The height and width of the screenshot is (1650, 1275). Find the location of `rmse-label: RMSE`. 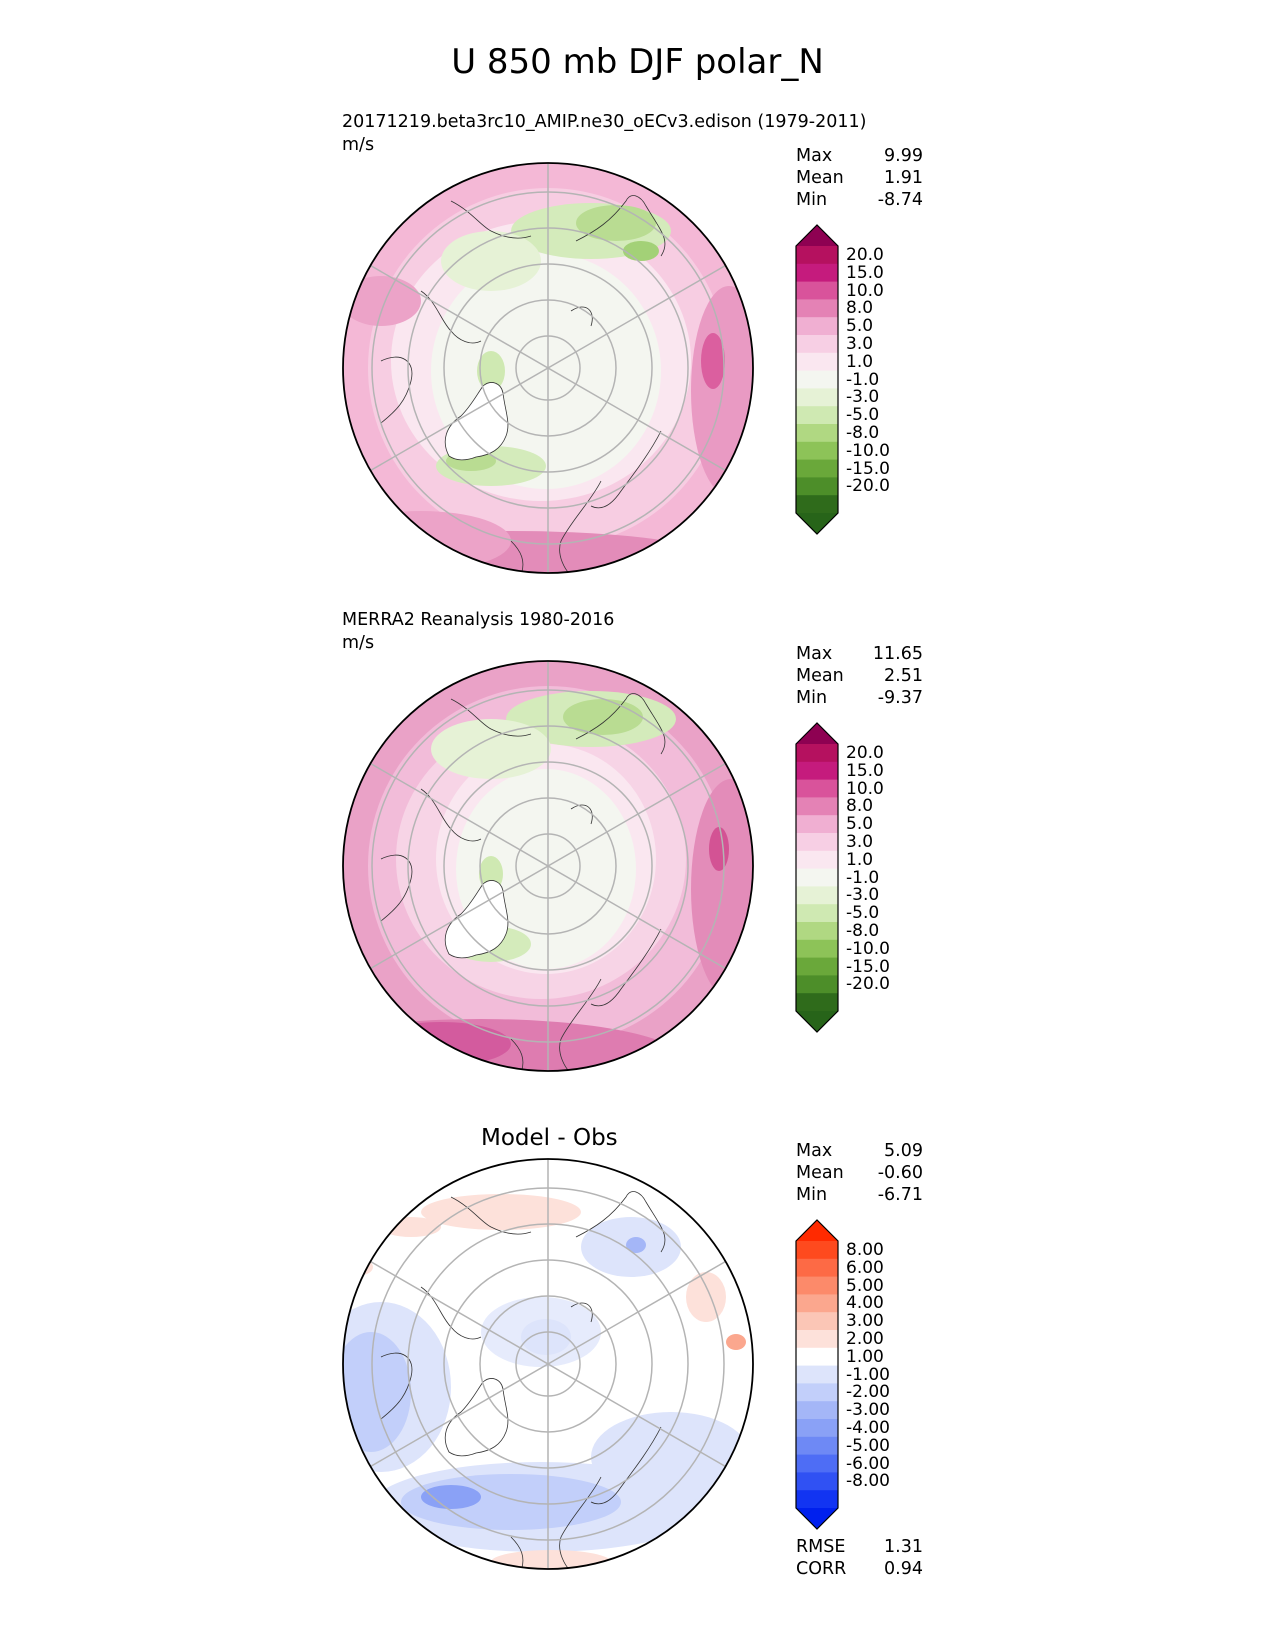

rmse-label: RMSE is located at coordinates (821, 1547).